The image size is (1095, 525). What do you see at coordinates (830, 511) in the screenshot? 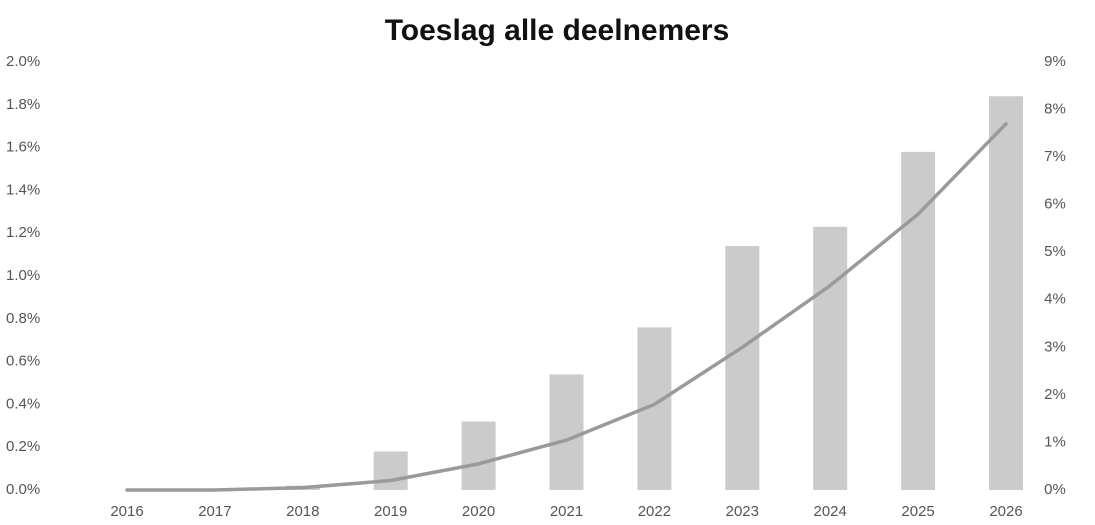
I see `x-tick-label: 2024` at bounding box center [830, 511].